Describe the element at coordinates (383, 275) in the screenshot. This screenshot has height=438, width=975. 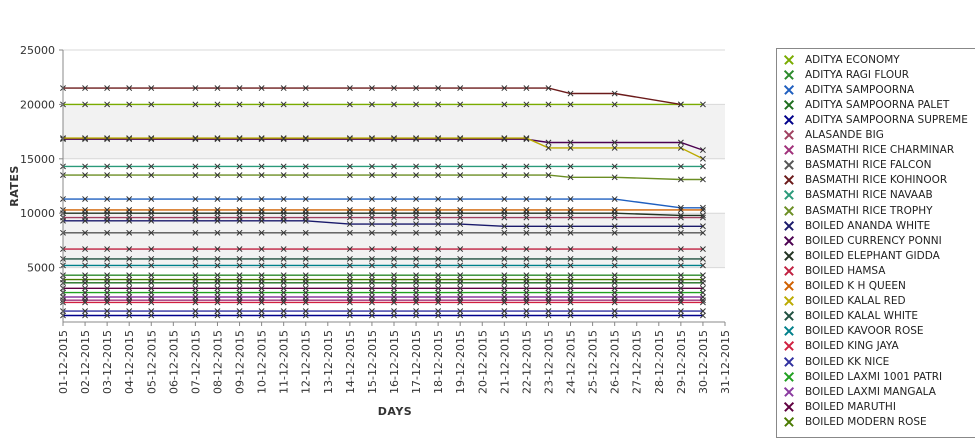
I see `series-aditya-ragi-flour` at that location.